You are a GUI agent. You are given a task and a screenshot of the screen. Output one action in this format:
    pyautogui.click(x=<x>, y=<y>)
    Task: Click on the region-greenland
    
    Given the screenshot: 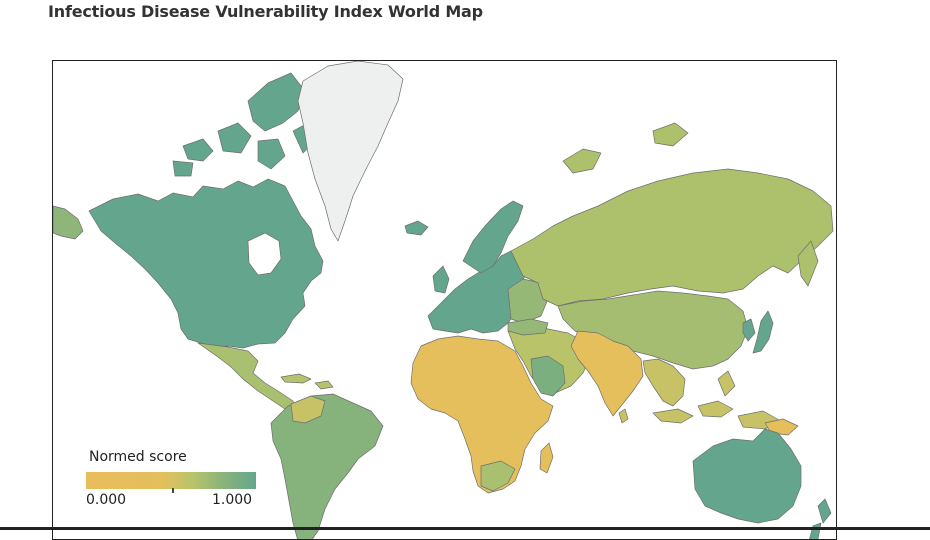 What is the action you would take?
    pyautogui.click(x=350, y=151)
    